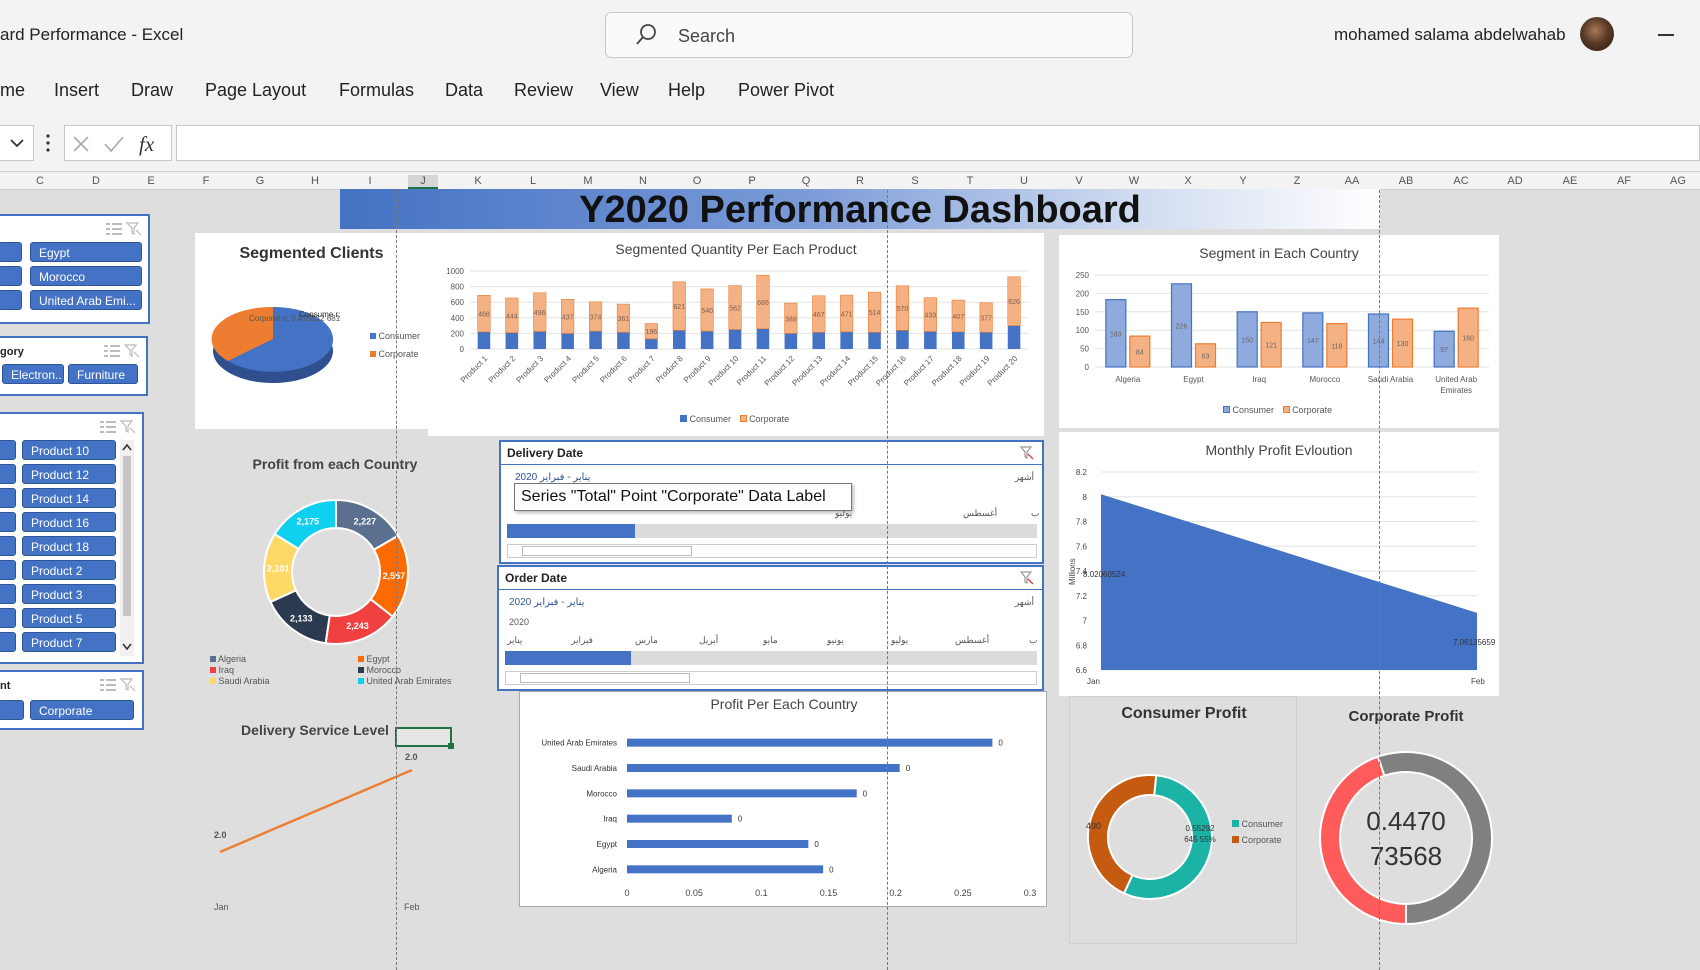 The image size is (1700, 970). I want to click on line-chart-delivery-service: 2.0 2.0 Jan Feb, so click(320, 833).